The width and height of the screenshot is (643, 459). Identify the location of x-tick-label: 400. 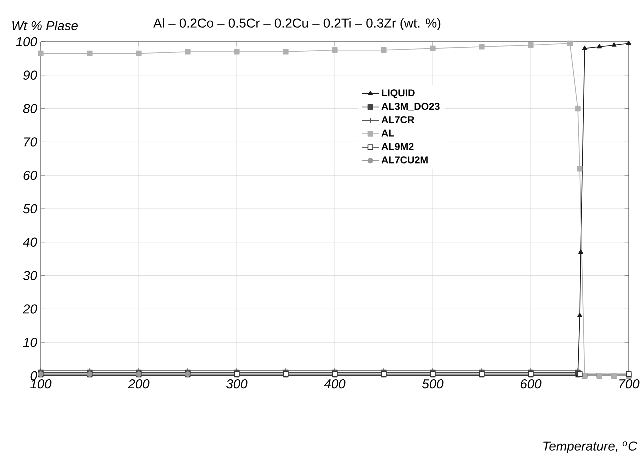
(335, 384).